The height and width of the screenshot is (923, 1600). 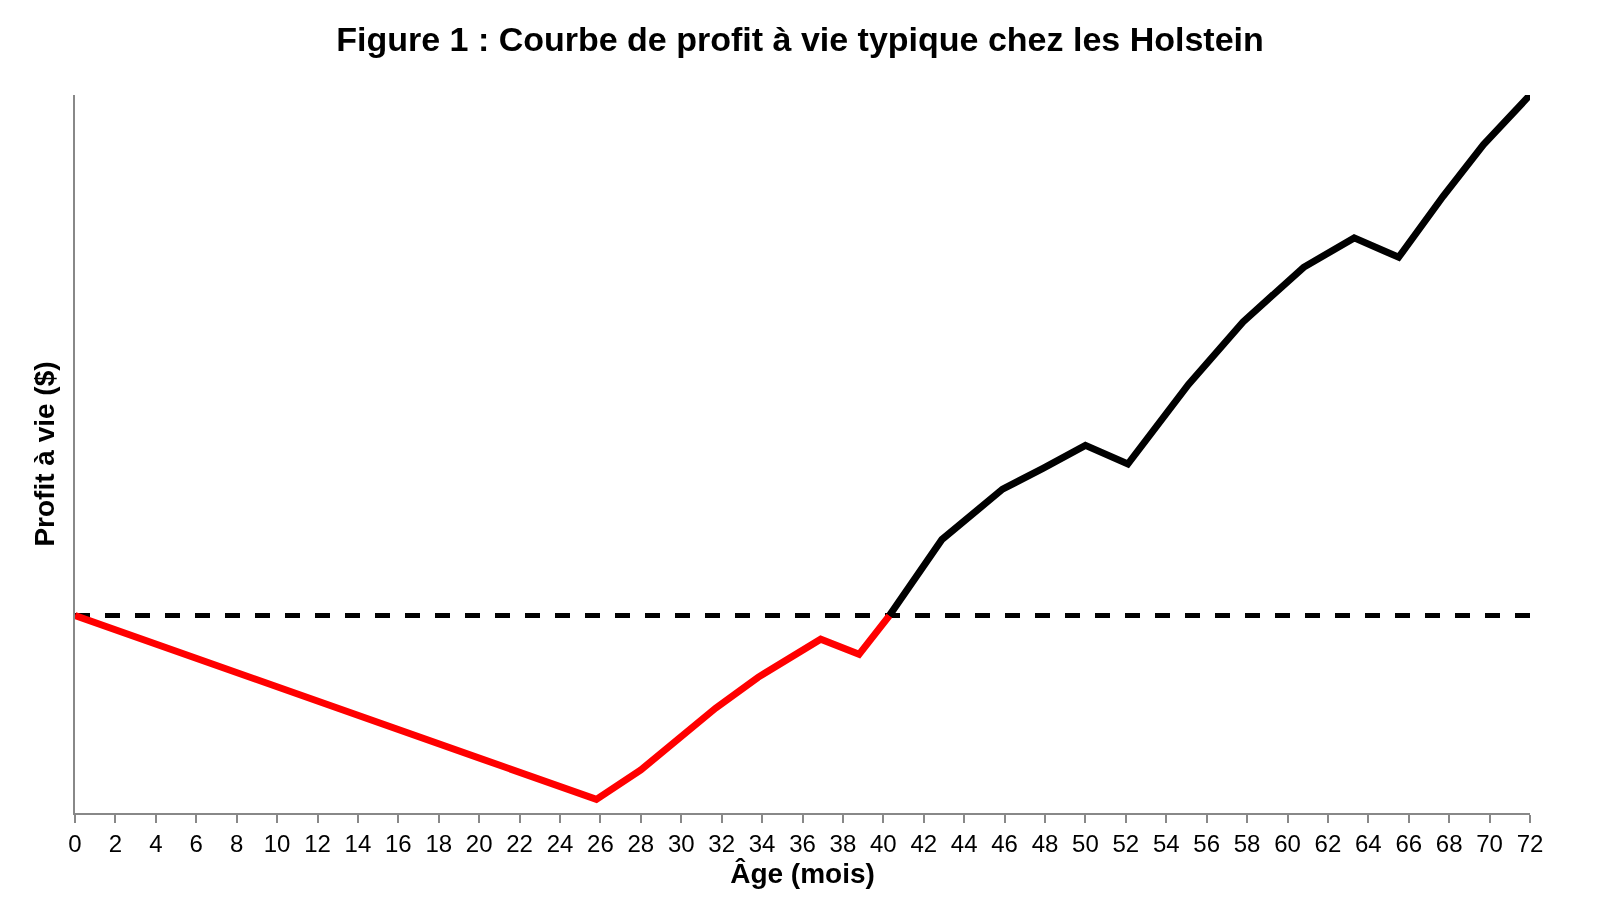 I want to click on x-tick-label: 0, so click(x=75, y=843).